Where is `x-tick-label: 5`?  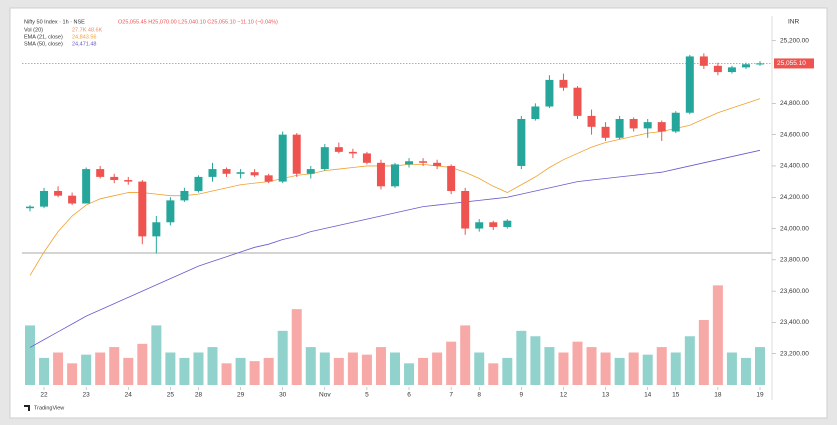 x-tick-label: 5 is located at coordinates (367, 395).